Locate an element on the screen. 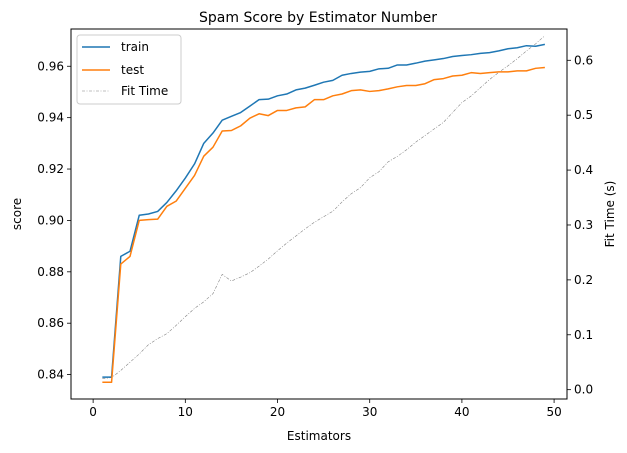 This screenshot has width=627, height=453. y-axis-label: score is located at coordinates (17, 214).